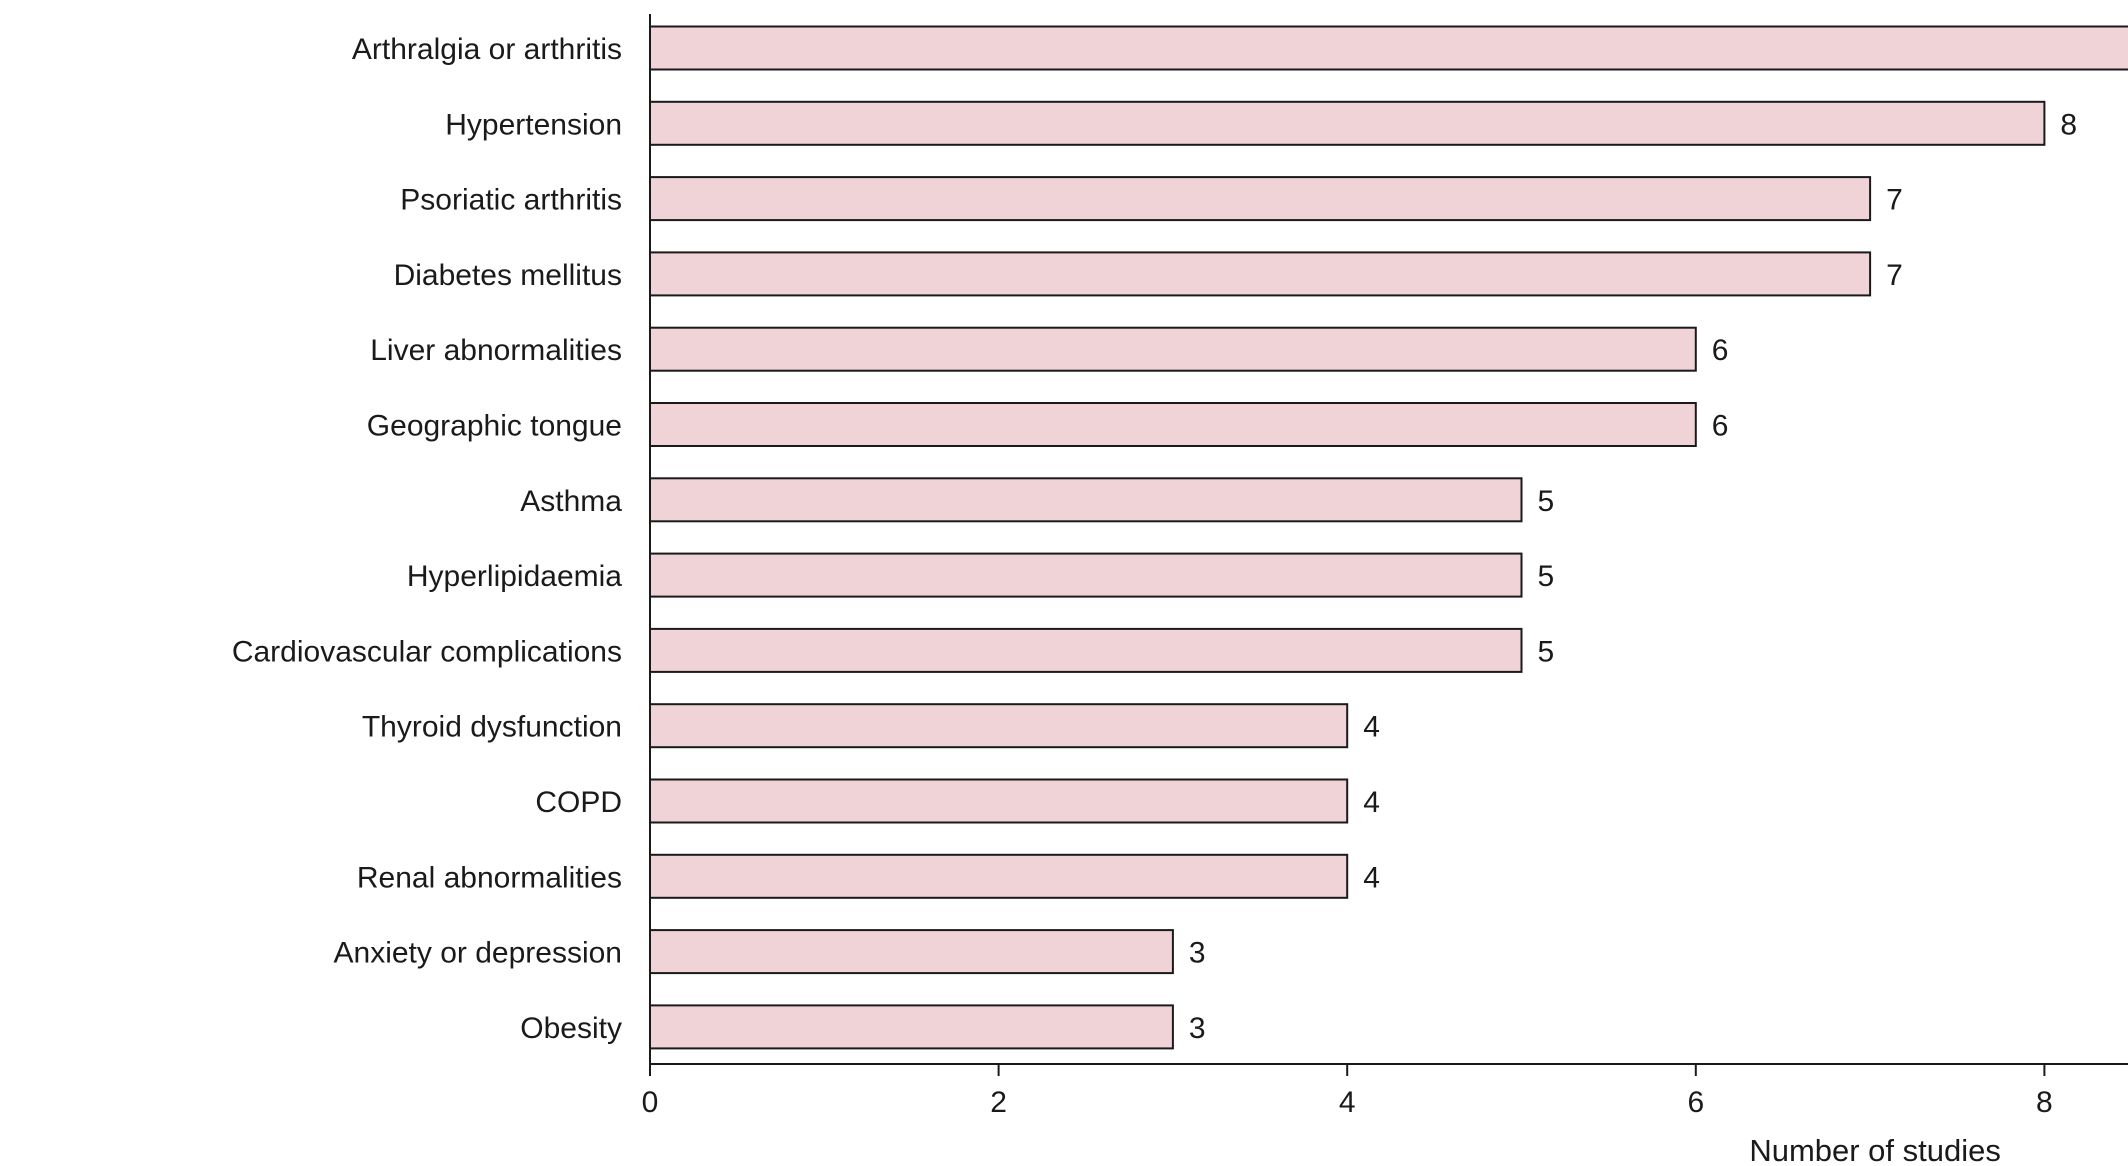 This screenshot has height=1166, width=2128. Describe the element at coordinates (427, 651) in the screenshot. I see `category-label: Cardiovascular complications` at that location.